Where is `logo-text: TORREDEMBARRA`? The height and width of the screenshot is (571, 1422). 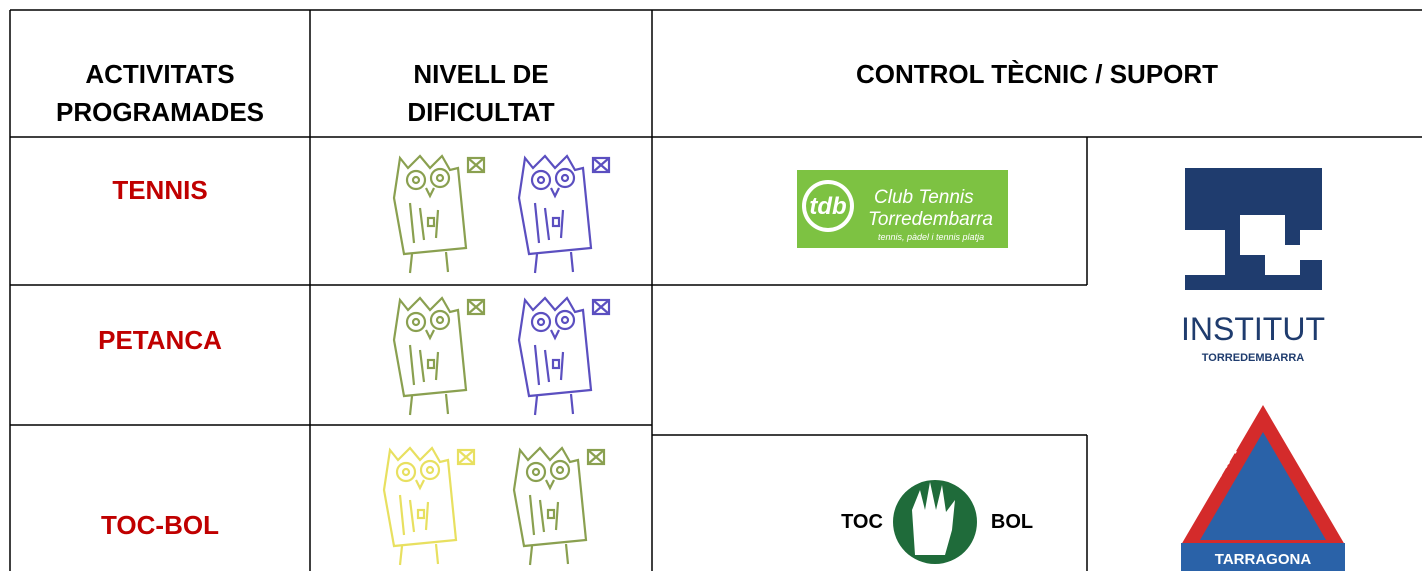 logo-text: TORREDEMBARRA is located at coordinates (1253, 358).